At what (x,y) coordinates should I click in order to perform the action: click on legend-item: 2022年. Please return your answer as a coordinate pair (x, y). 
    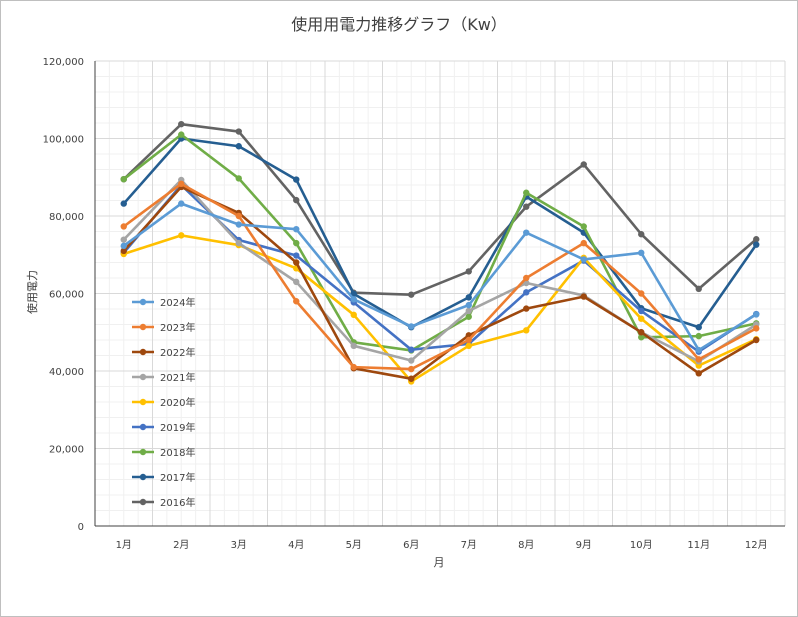
    Looking at the image, I should click on (163, 352).